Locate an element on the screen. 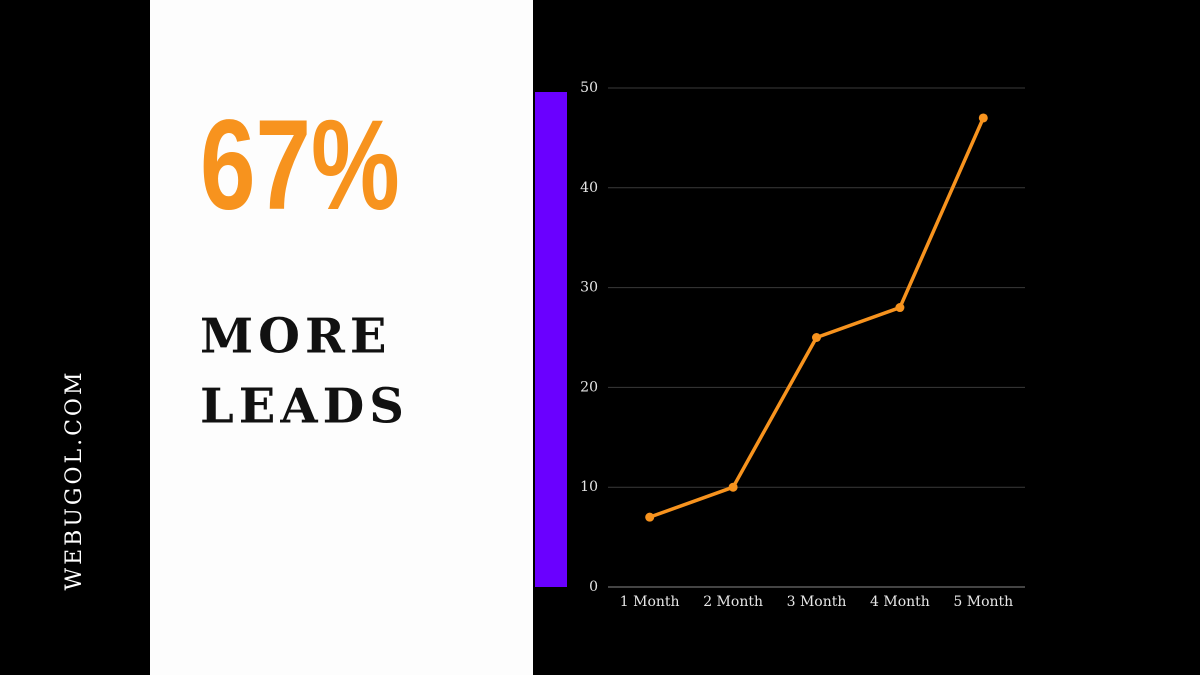 This screenshot has height=675, width=1200. x-tick-label: 5 Month is located at coordinates (983, 602).